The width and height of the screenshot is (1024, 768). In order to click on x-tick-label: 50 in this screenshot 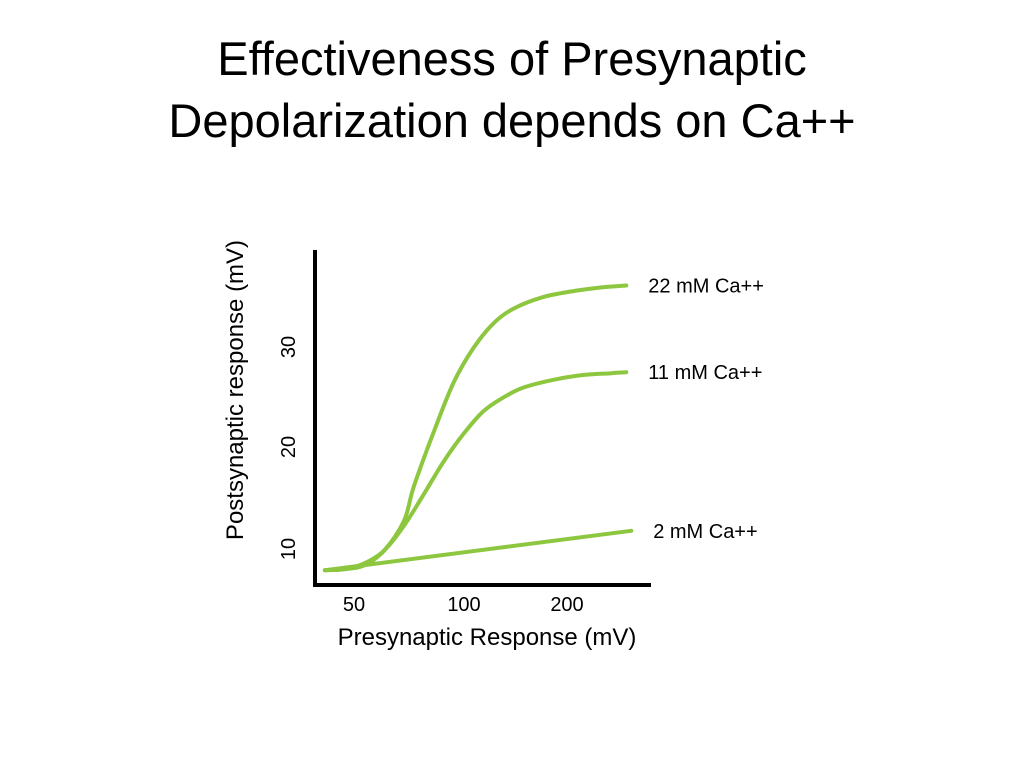, I will do `click(354, 605)`.